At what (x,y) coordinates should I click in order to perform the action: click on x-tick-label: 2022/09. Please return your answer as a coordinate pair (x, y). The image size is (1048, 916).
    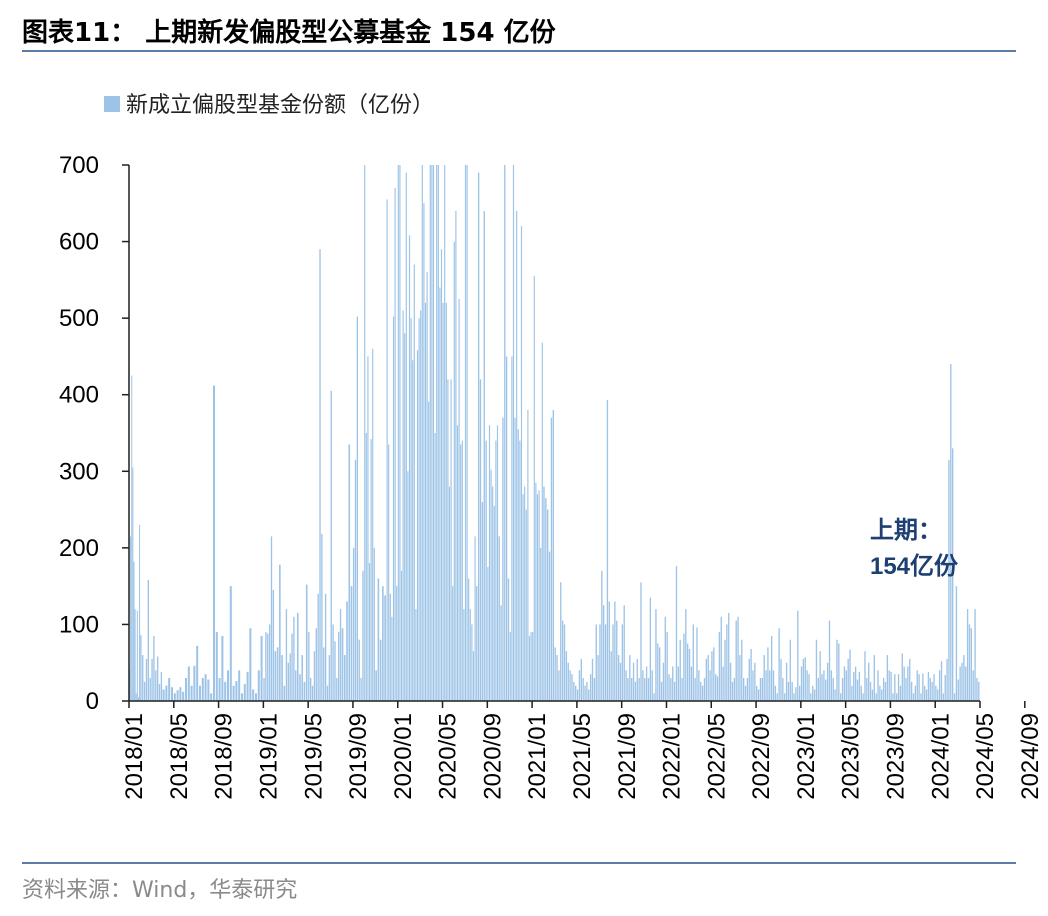
    Looking at the image, I should click on (761, 756).